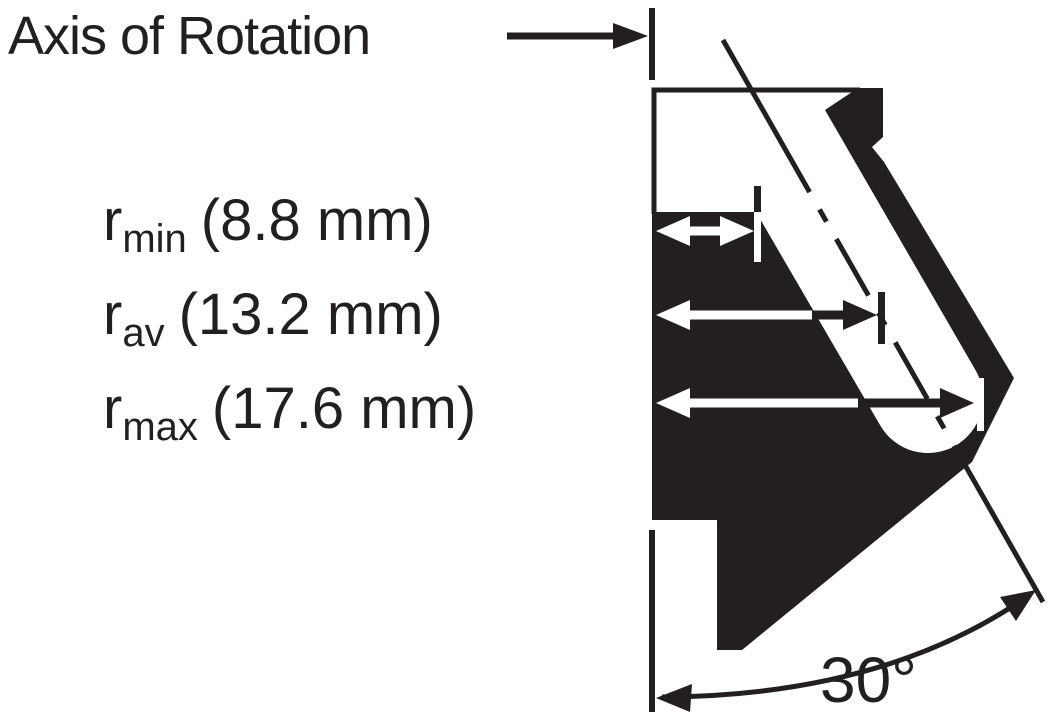 The width and height of the screenshot is (1049, 719). Describe the element at coordinates (344, 408) in the screenshot. I see `rmax-value: (17.6 mm)` at that location.